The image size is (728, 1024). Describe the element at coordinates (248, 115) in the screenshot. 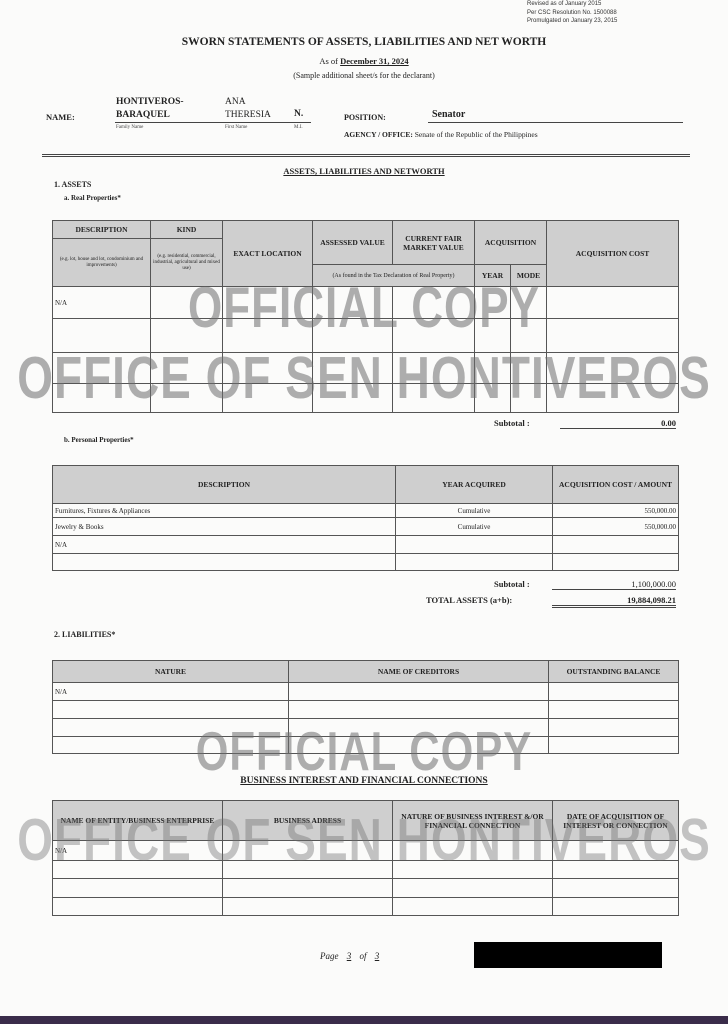

I see `first-name-2: THERESIA` at that location.